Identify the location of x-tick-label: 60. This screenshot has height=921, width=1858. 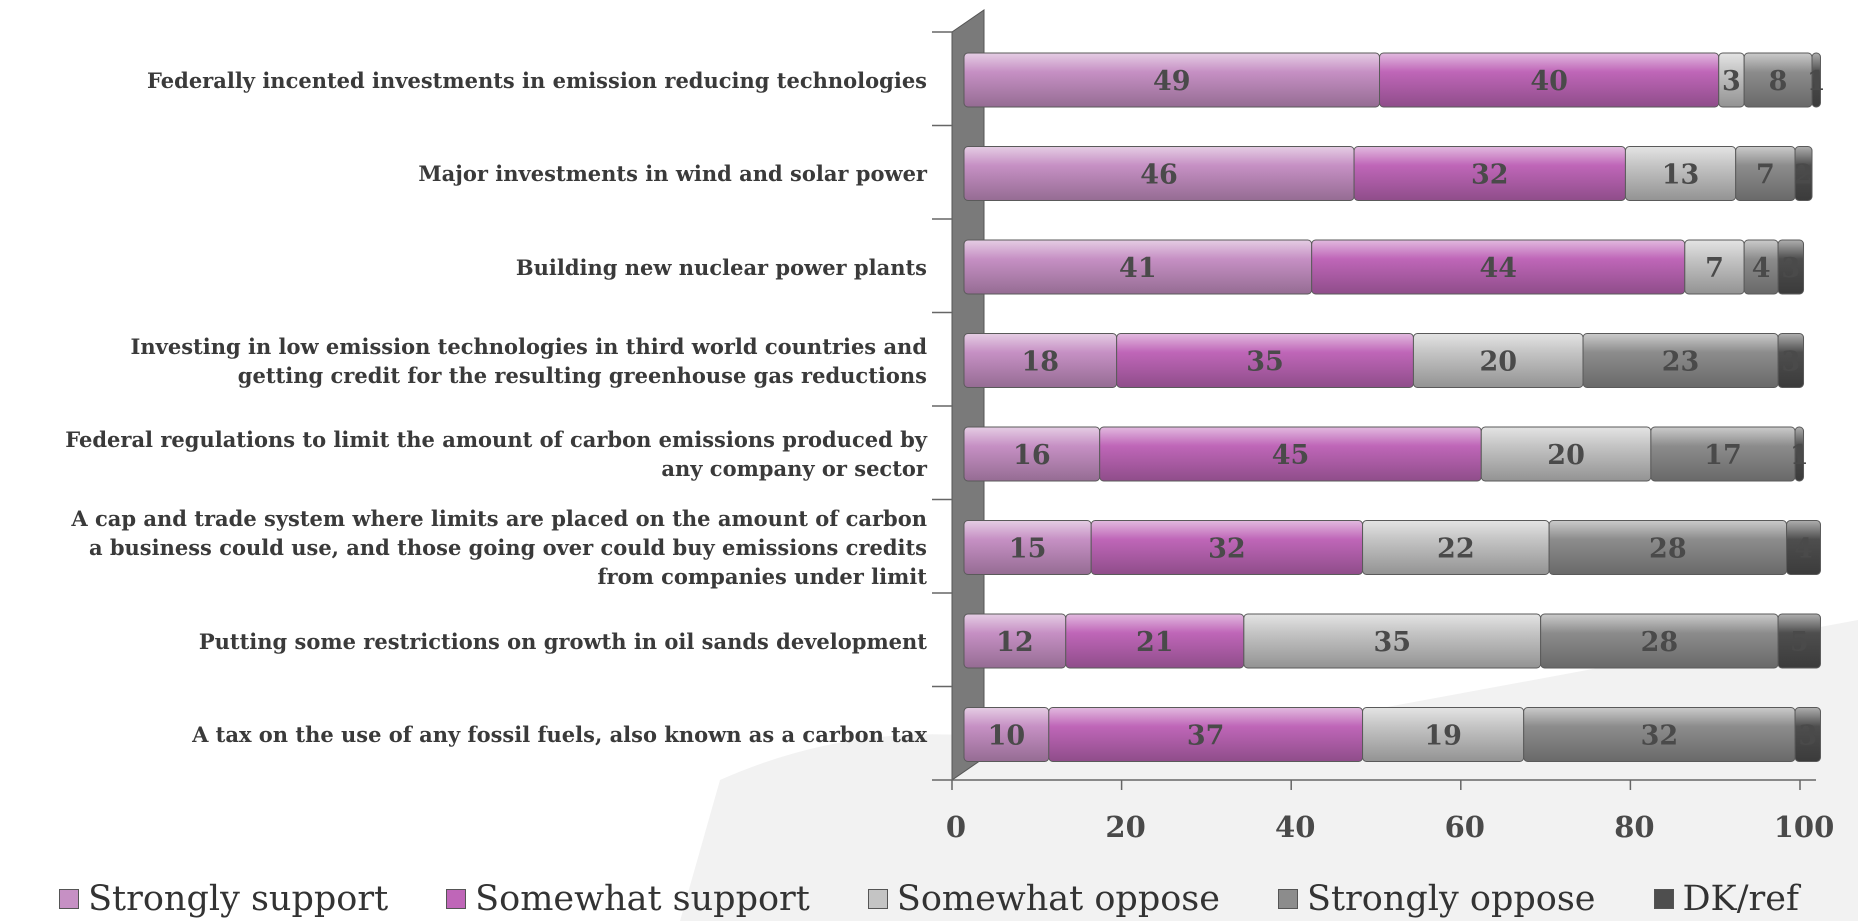
(1465, 827).